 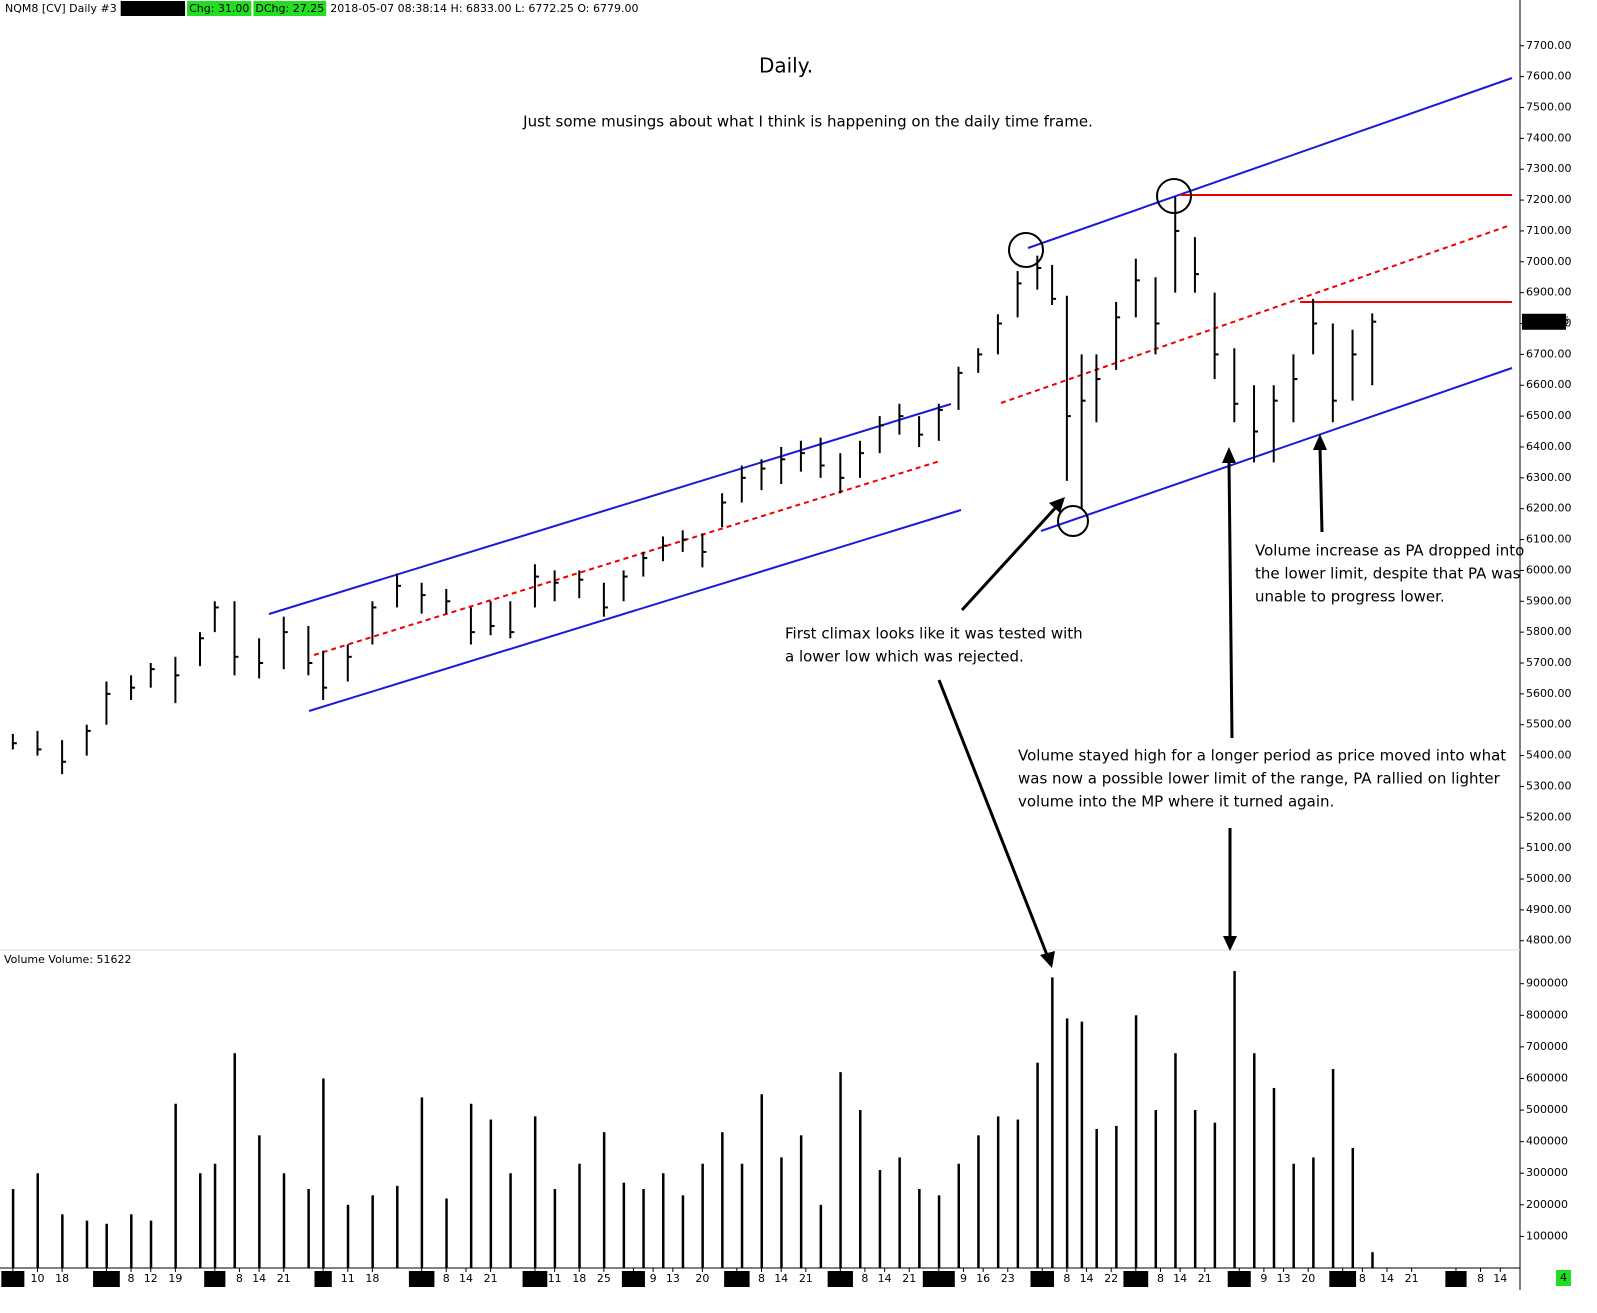 I want to click on x-tick-label: Jun, so click(x=214, y=1278).